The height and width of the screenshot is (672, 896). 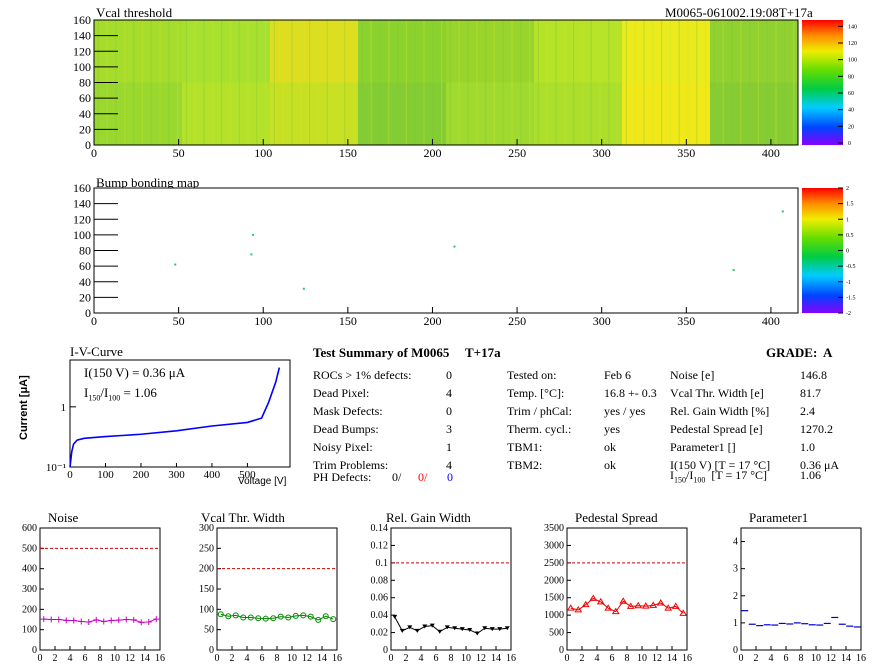 I want to click on y-tick-label: 3000, so click(x=554, y=545).